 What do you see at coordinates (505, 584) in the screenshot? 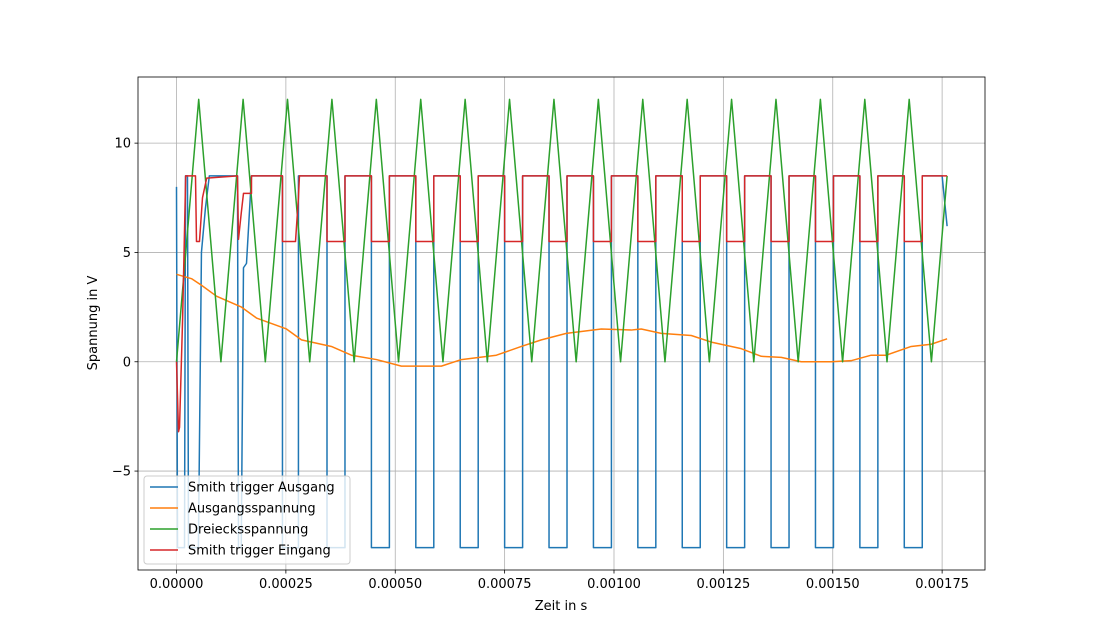
I see `x-tick-label: 0.00075` at bounding box center [505, 584].